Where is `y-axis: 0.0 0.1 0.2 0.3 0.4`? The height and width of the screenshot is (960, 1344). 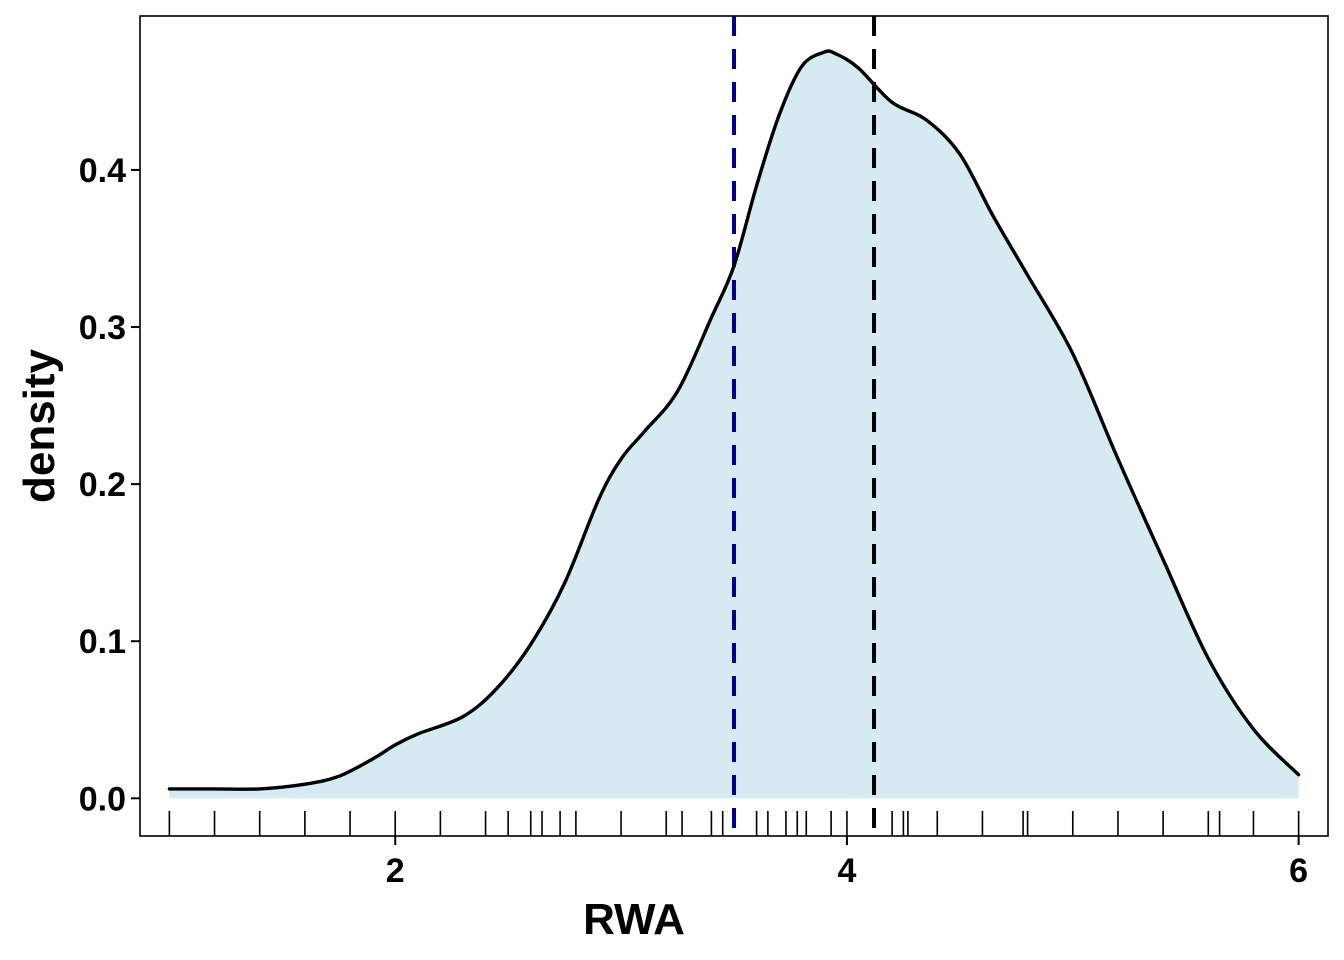 y-axis: 0.0 0.1 0.2 0.3 0.4 is located at coordinates (109, 485).